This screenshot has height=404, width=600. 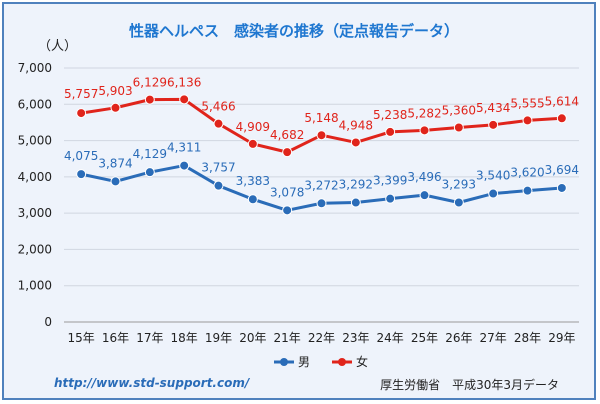 I want to click on data-label: 3,694, so click(x=562, y=170).